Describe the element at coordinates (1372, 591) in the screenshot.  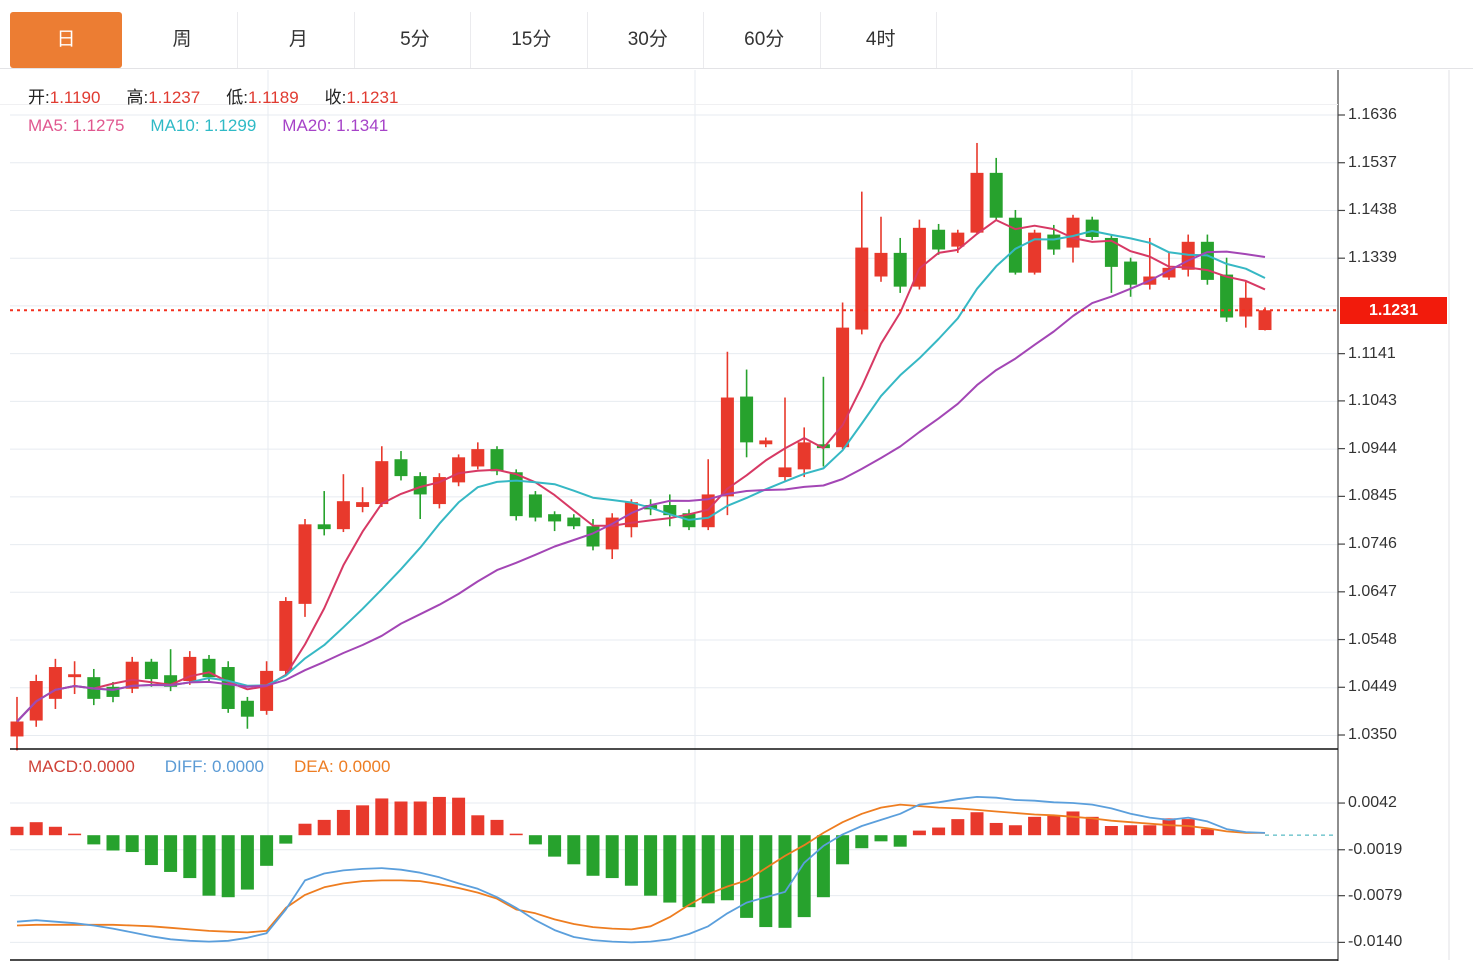
I see `price-axis-label: 1.0647` at that location.